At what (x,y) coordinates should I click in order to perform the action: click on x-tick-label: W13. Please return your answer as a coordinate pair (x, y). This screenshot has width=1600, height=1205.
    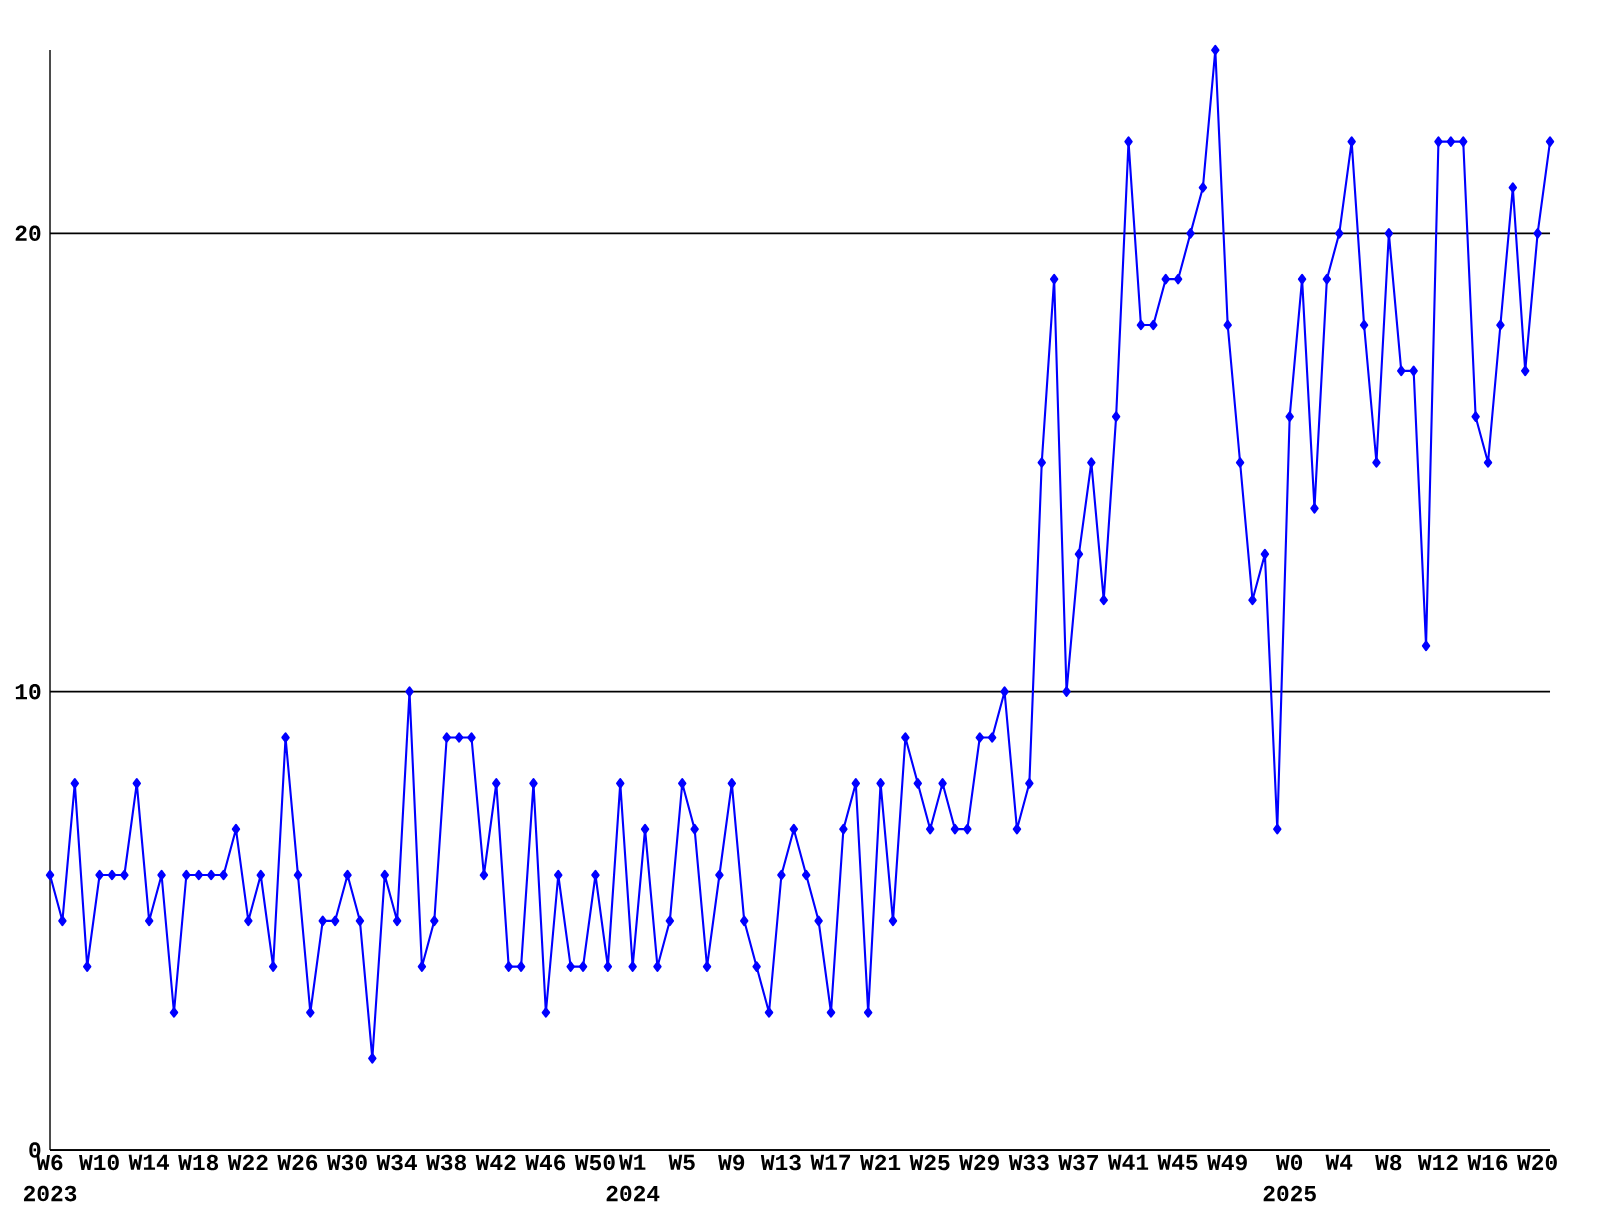
    Looking at the image, I should click on (780, 1162).